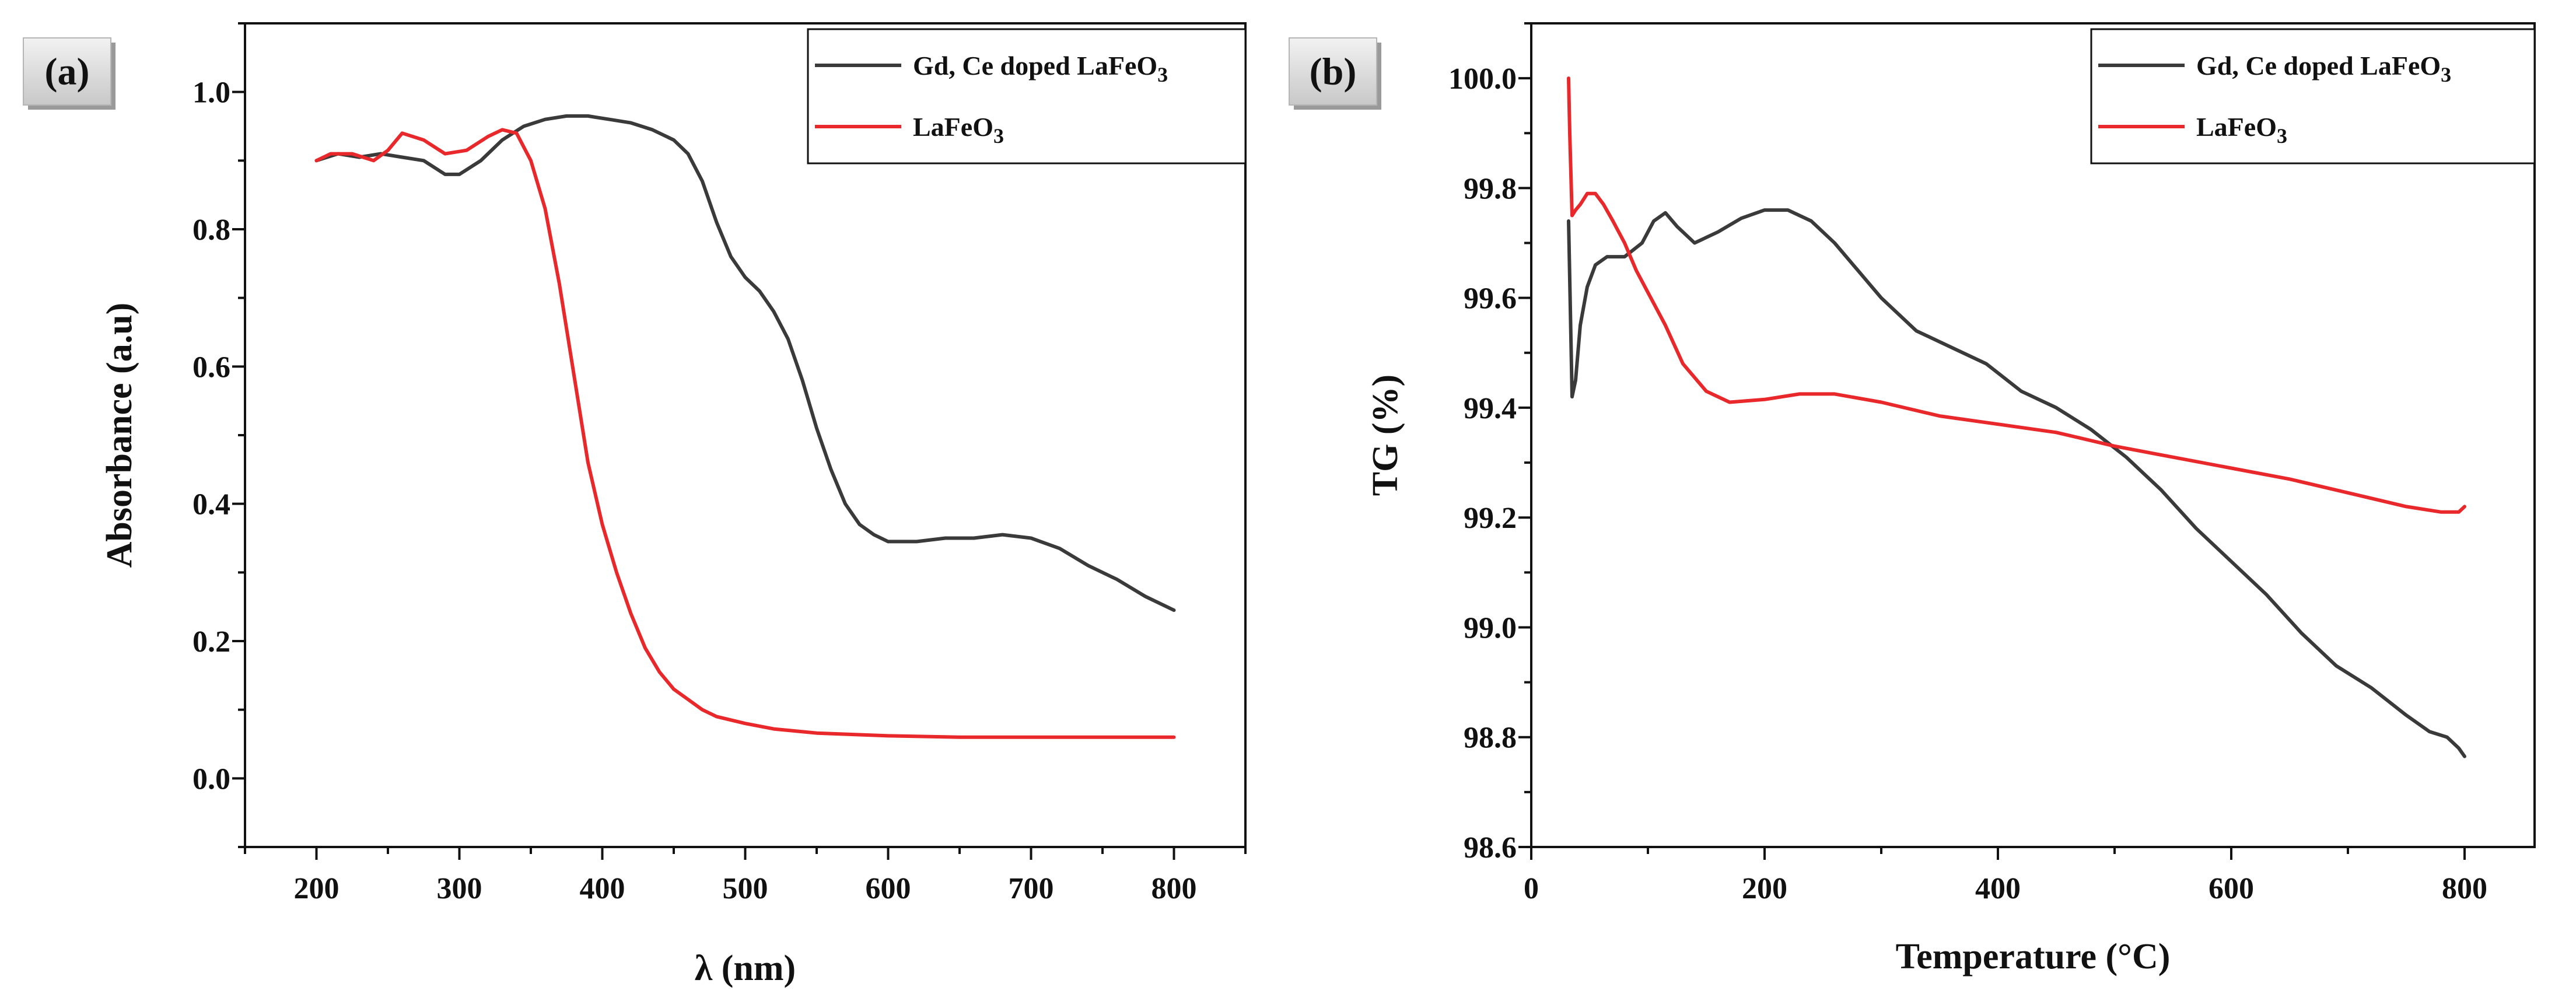  I want to click on x-tick-label: 0, so click(1531, 888).